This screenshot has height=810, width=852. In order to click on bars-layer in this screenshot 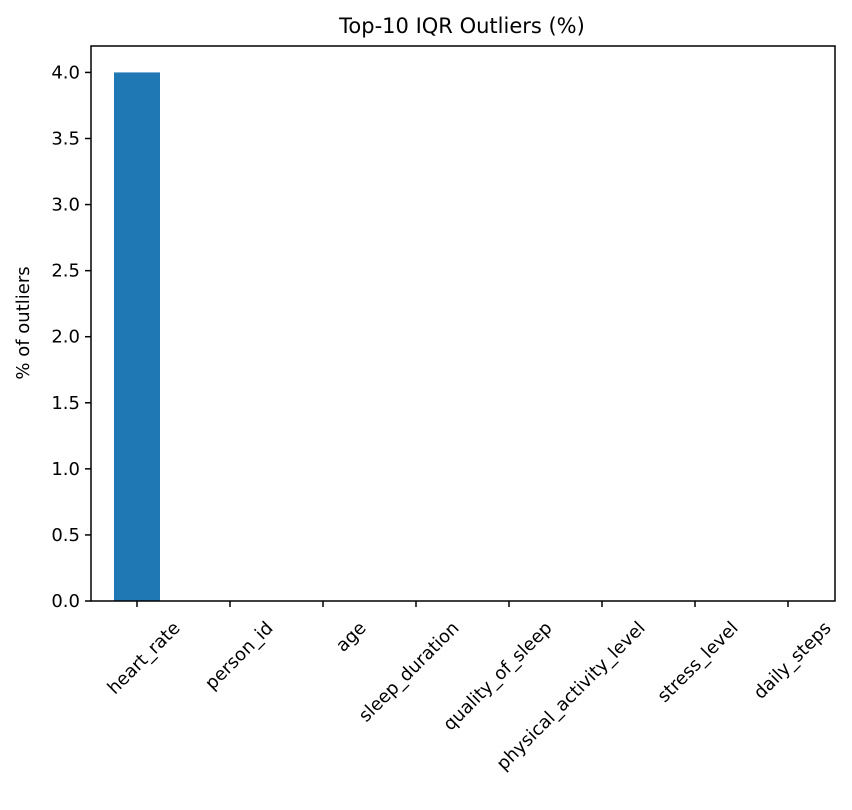, I will do `click(137, 336)`.